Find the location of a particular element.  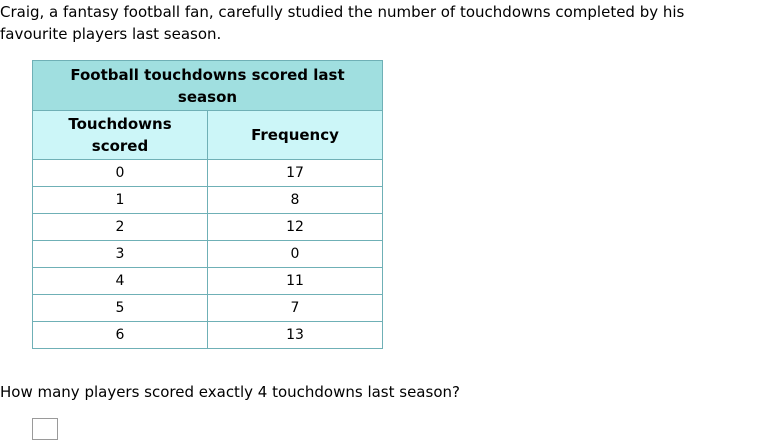

touchdowns-cell: 5 is located at coordinates (120, 308).